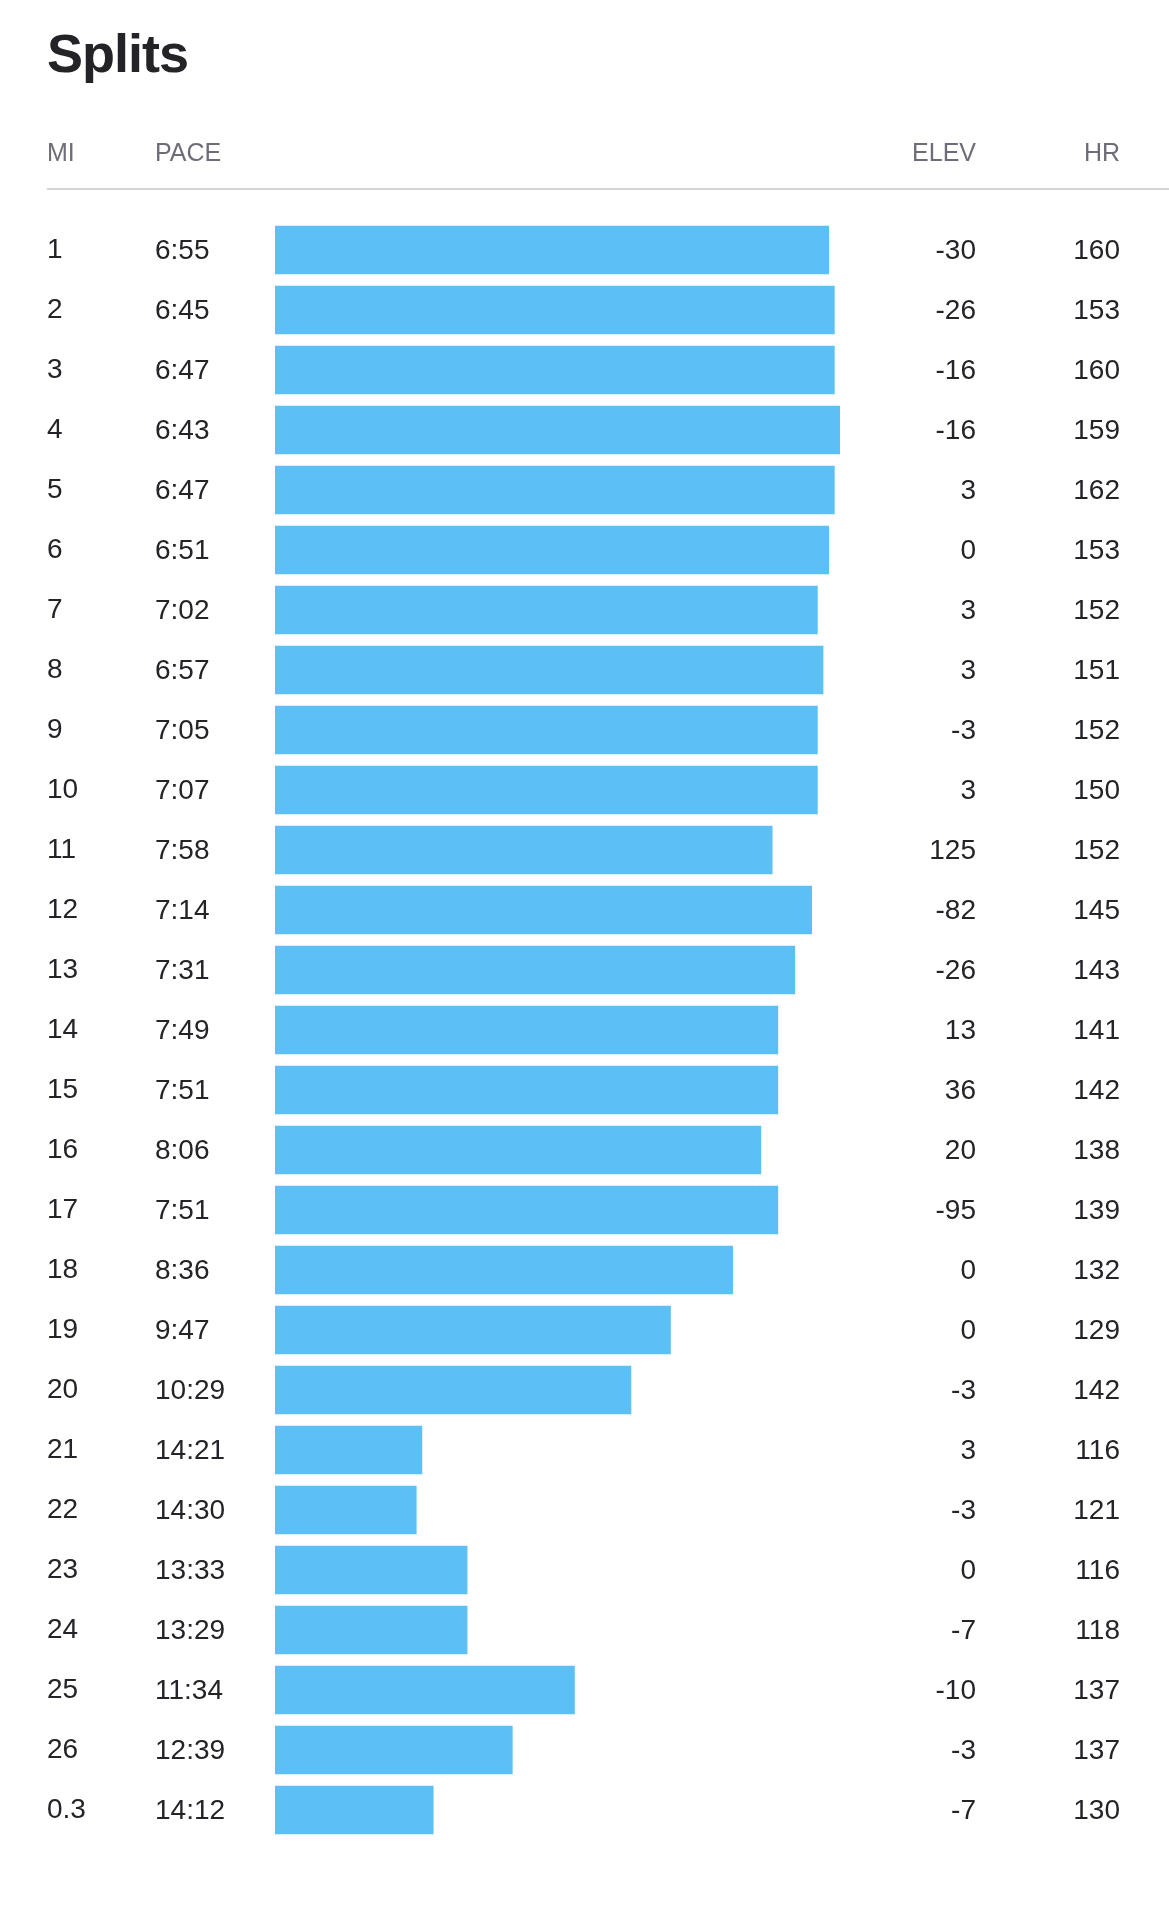  What do you see at coordinates (952, 850) in the screenshot?
I see `data-label: 125` at bounding box center [952, 850].